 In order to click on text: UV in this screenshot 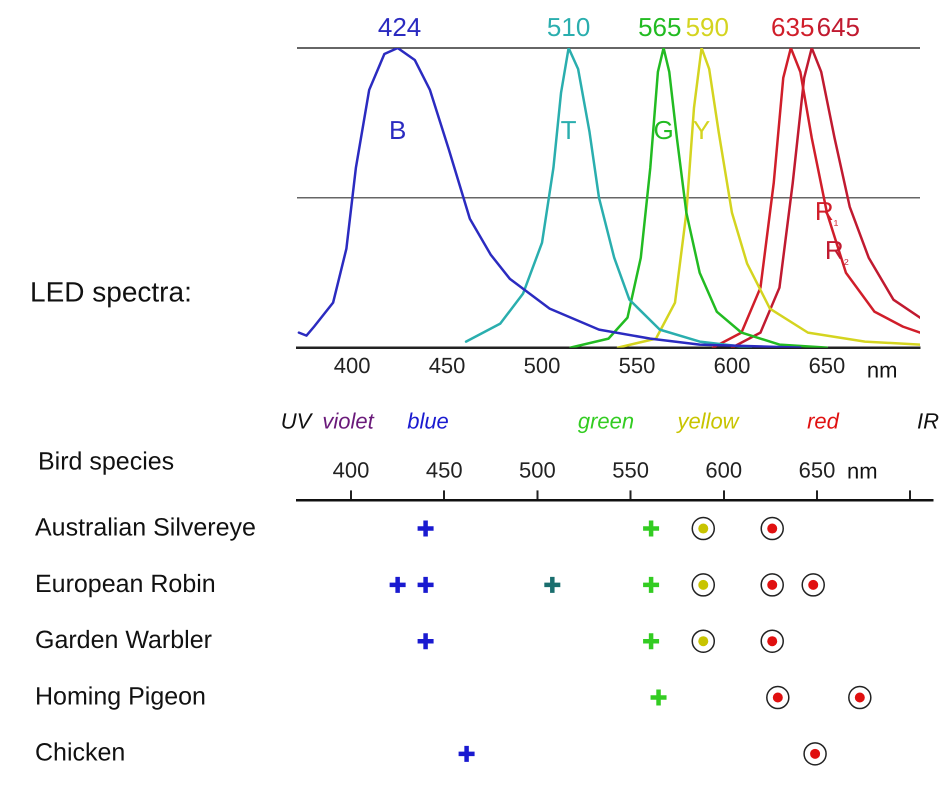, I will do `click(297, 421)`.